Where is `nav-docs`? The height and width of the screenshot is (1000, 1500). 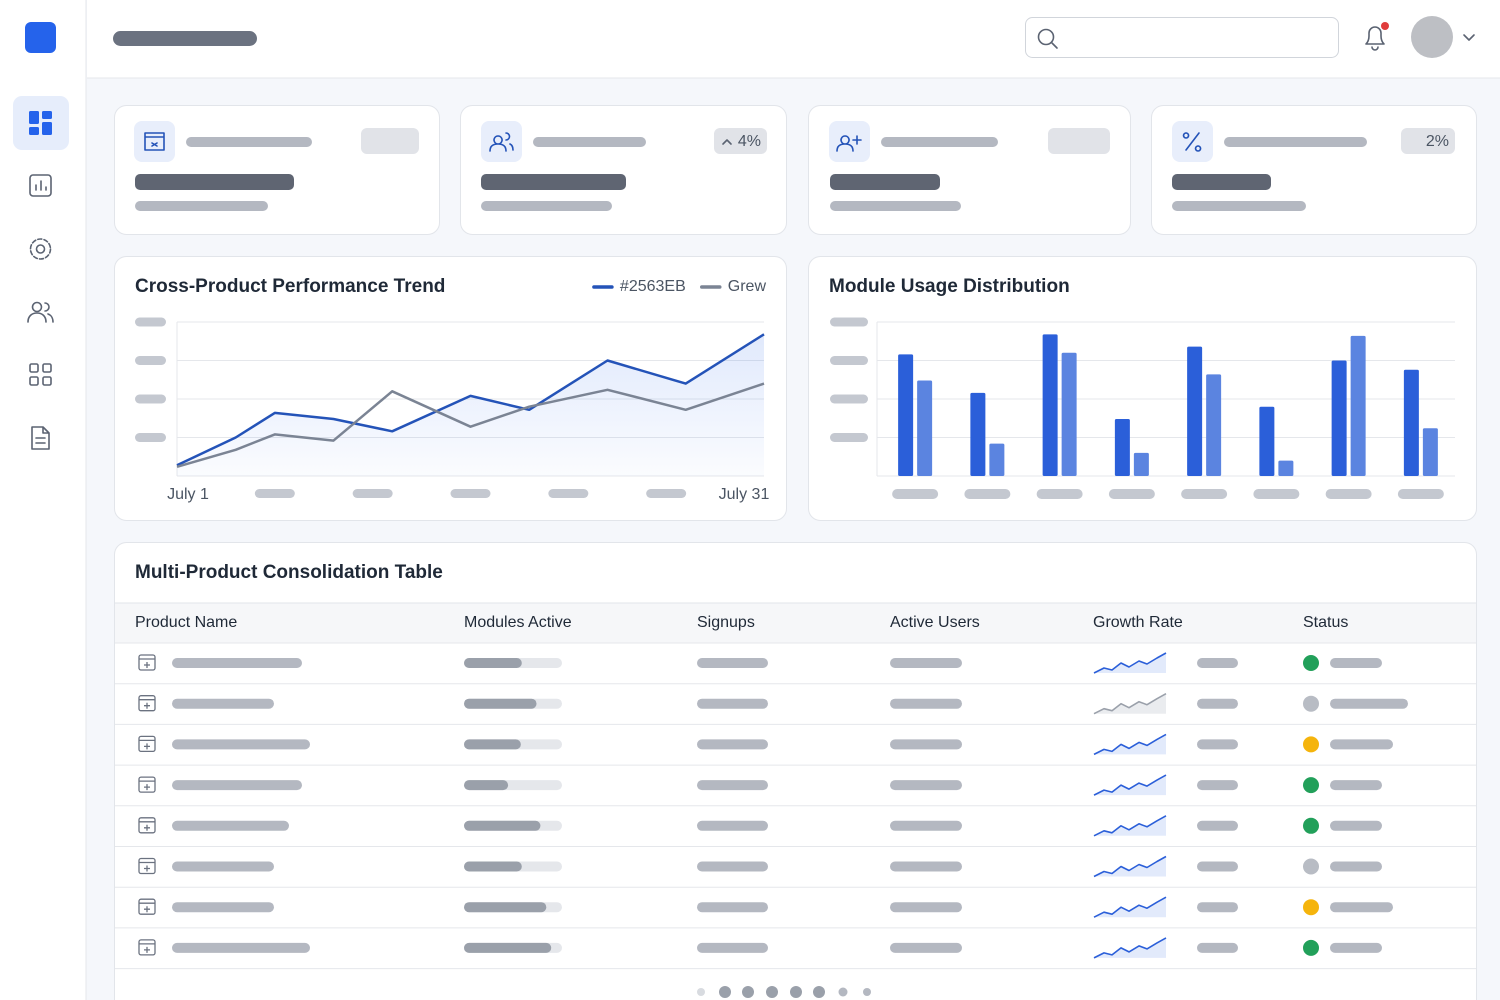
nav-docs is located at coordinates (40, 438).